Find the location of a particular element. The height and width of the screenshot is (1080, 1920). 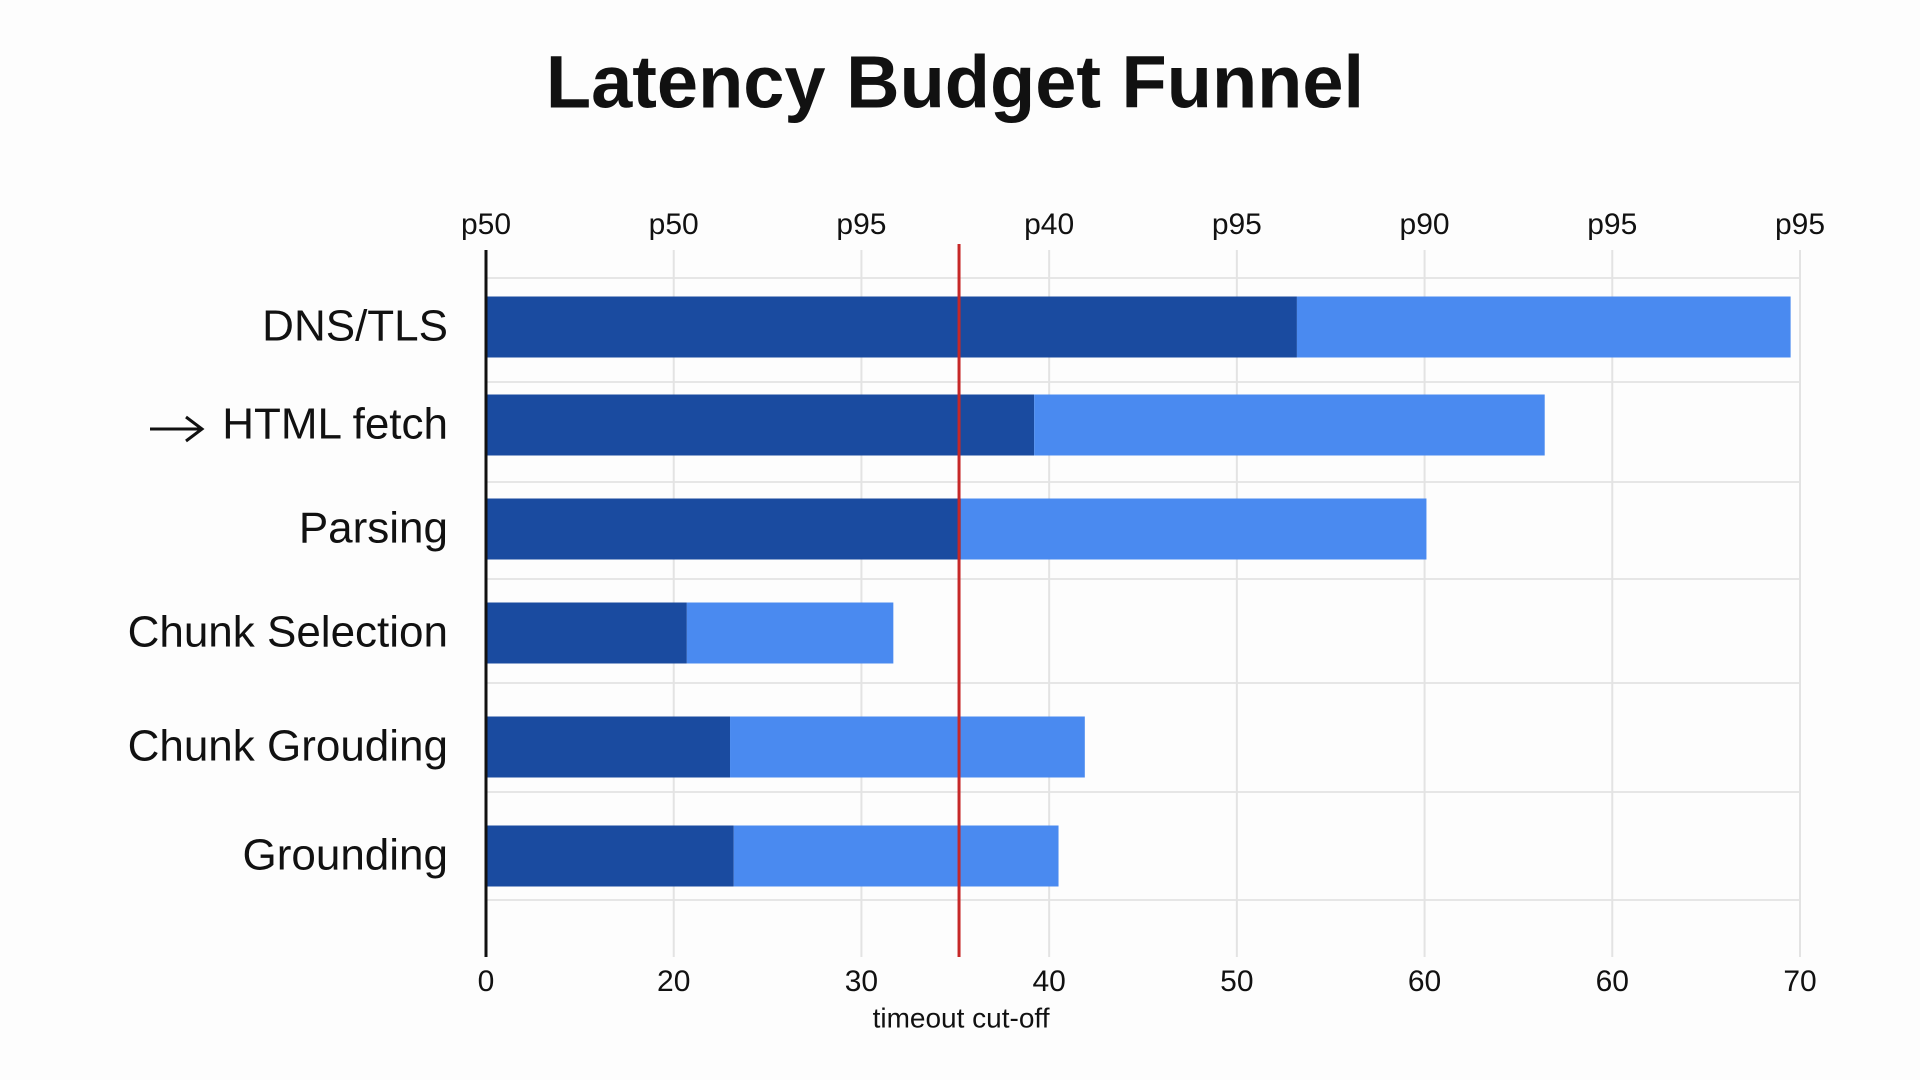

x-tick-label: 50 is located at coordinates (1236, 981).